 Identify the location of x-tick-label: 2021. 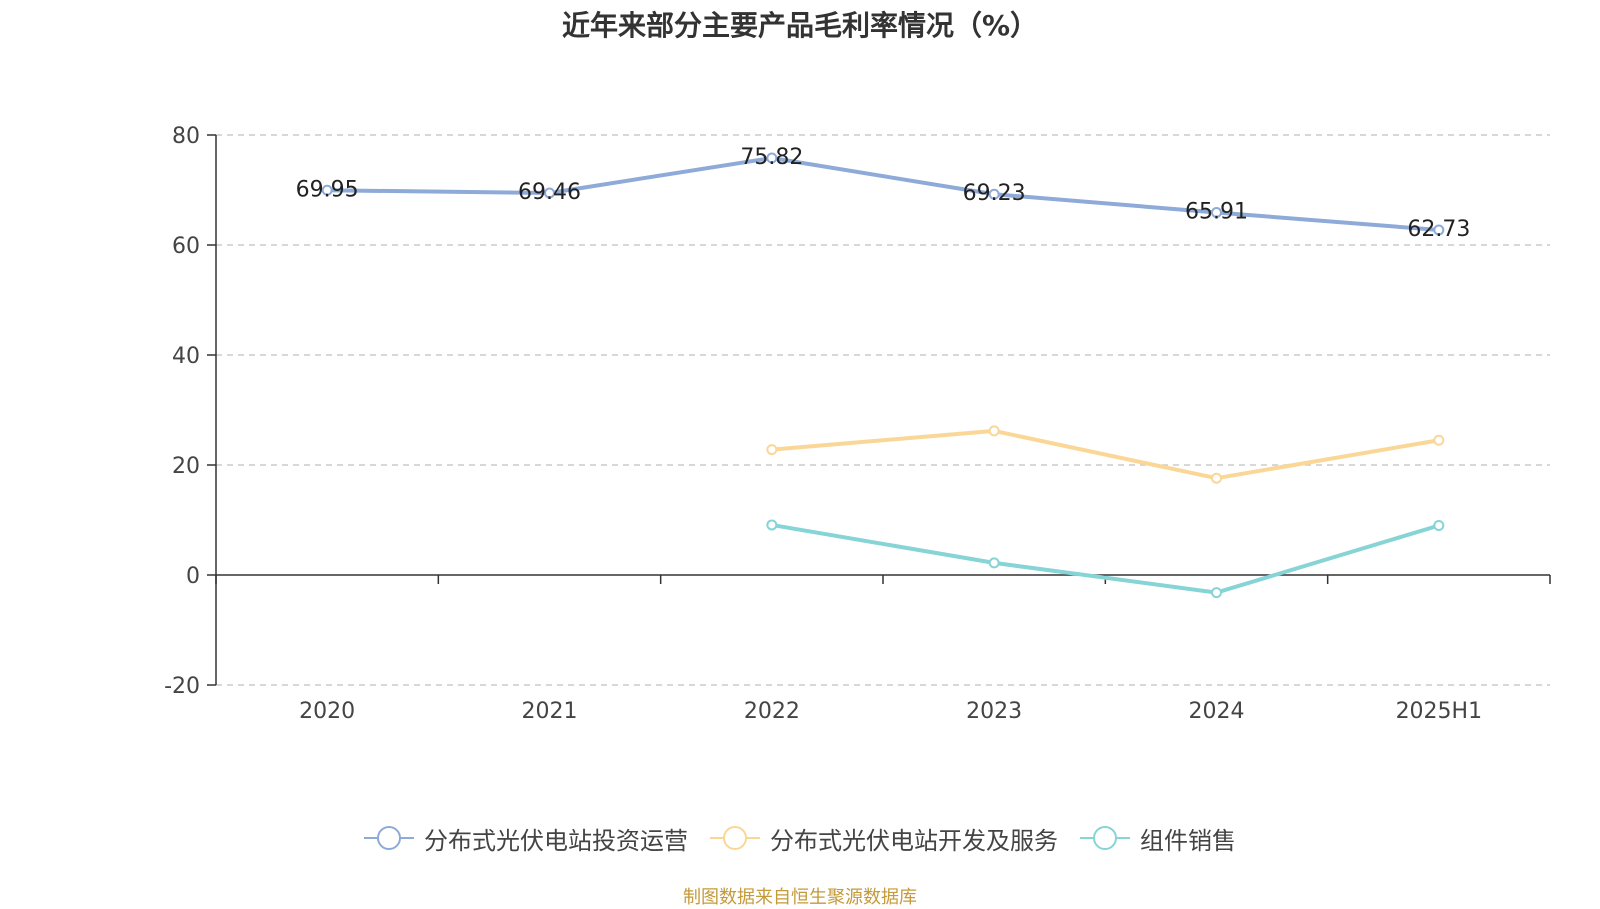
(550, 711).